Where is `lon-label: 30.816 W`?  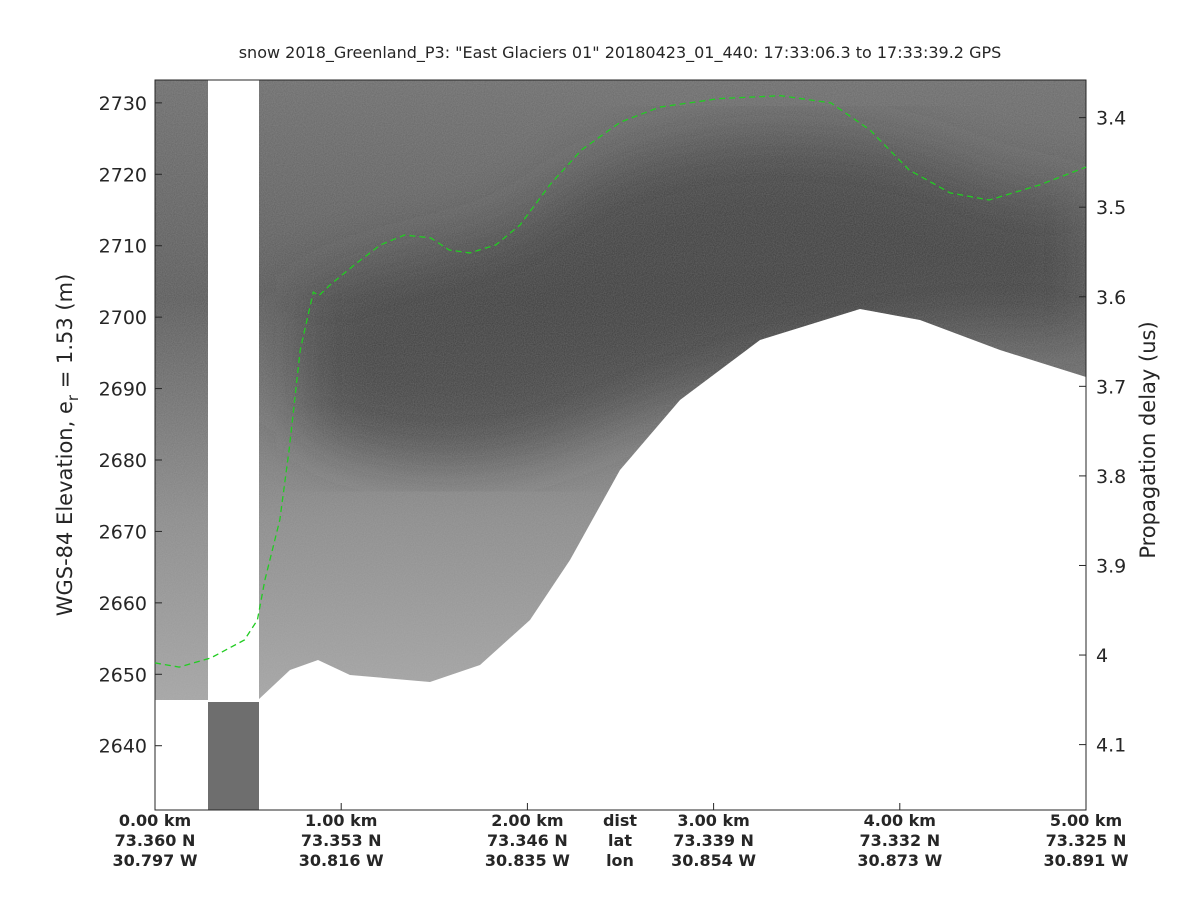
lon-label: 30.816 W is located at coordinates (341, 860).